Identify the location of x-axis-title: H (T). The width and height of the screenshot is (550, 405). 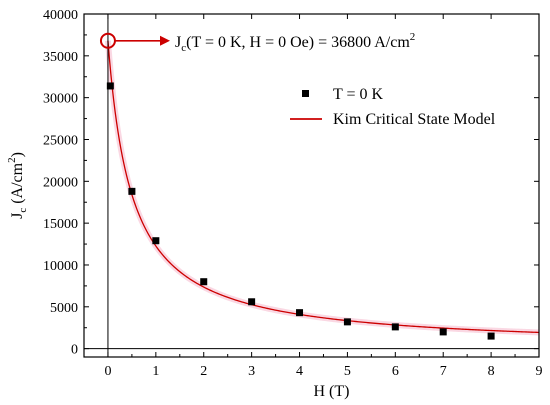
(331, 391).